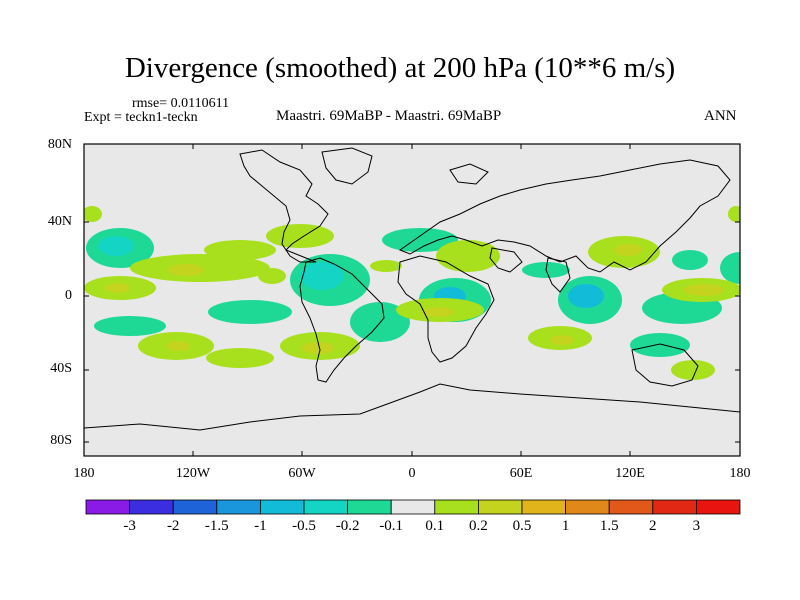  Describe the element at coordinates (720, 116) in the screenshot. I see `period-label: ANN` at that location.